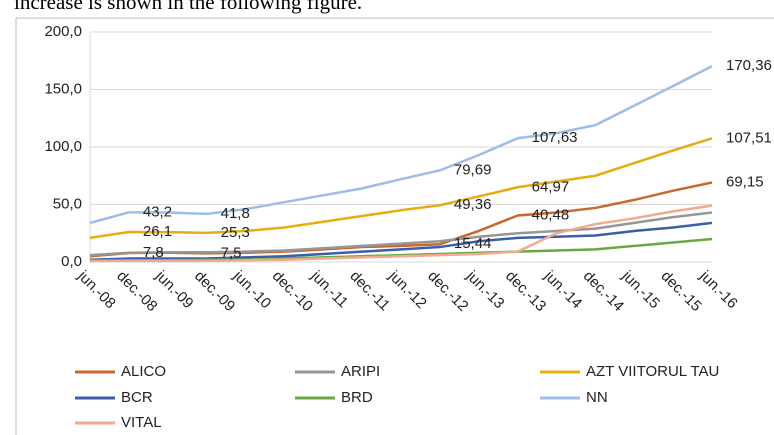  What do you see at coordinates (63, 146) in the screenshot?
I see `y-tick-label: 100,0` at bounding box center [63, 146].